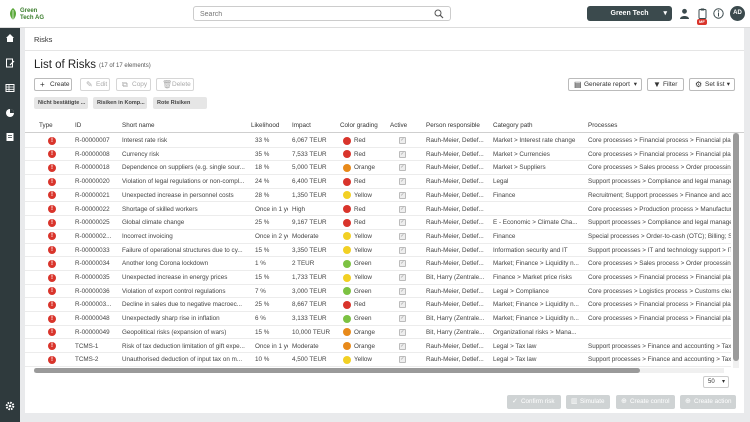  What do you see at coordinates (453, 125) in the screenshot?
I see `column-header-person-responsible: Person responsible` at bounding box center [453, 125].